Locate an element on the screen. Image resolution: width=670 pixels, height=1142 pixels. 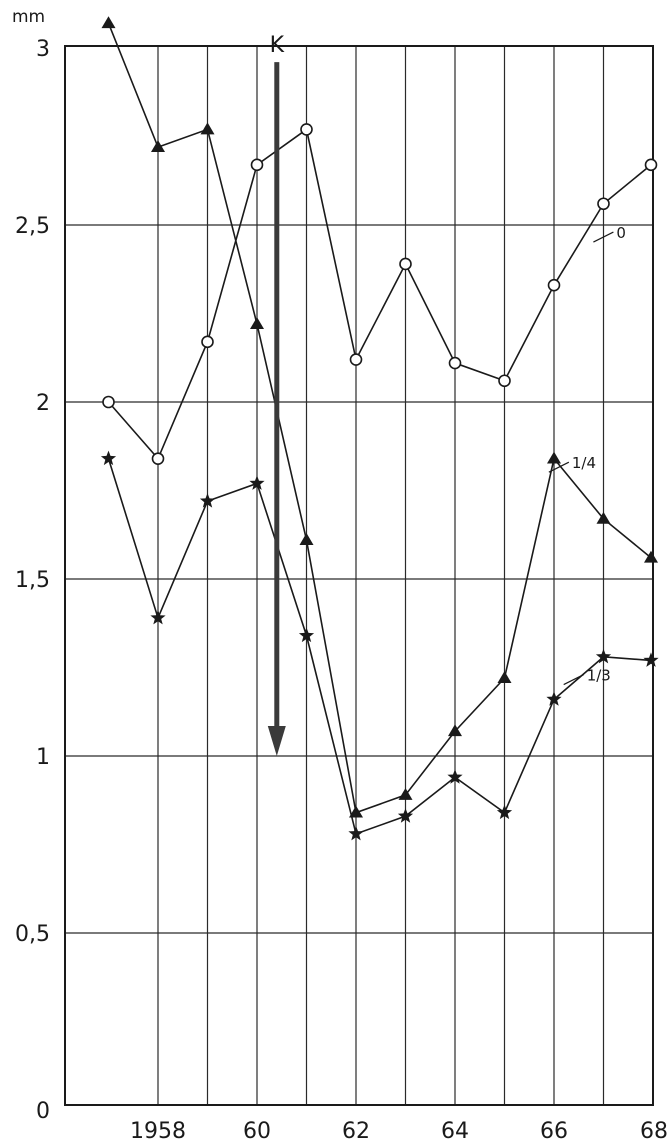
y-axis-unit-label: mm is located at coordinates (28, 17).